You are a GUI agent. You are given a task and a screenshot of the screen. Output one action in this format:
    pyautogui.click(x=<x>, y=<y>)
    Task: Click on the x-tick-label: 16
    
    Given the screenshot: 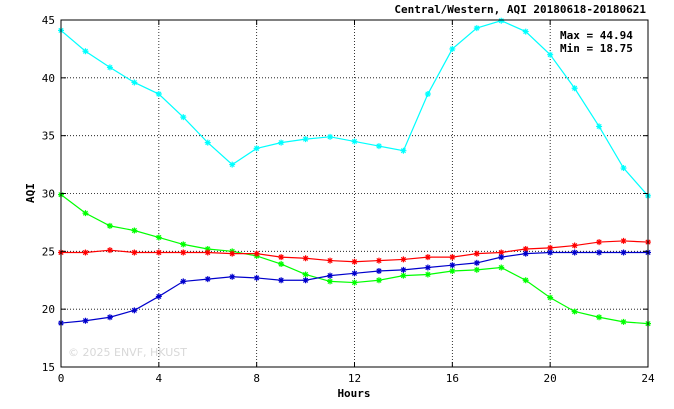 What is the action you would take?
    pyautogui.click(x=452, y=378)
    